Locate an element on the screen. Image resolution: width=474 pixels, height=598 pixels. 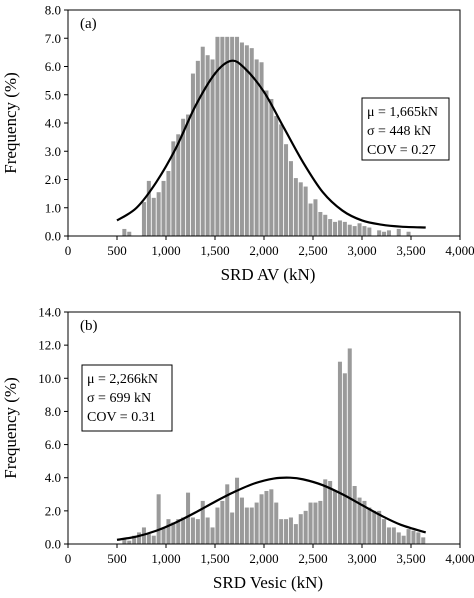
y-tick-label: 8.0 is located at coordinates (53, 10).